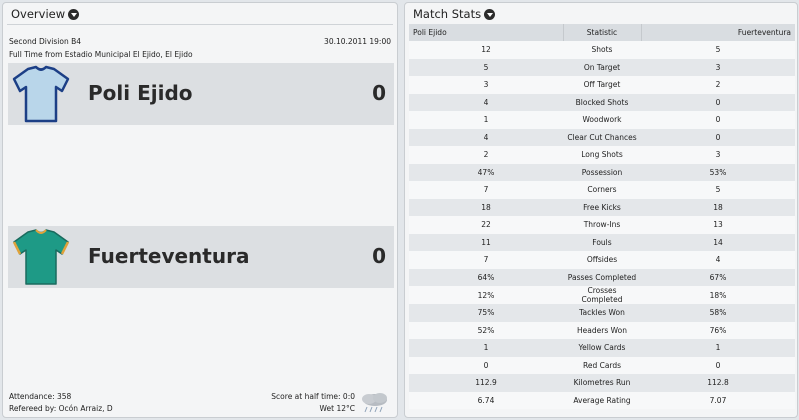  What do you see at coordinates (718, 330) in the screenshot?
I see `away-value: 76%` at bounding box center [718, 330].